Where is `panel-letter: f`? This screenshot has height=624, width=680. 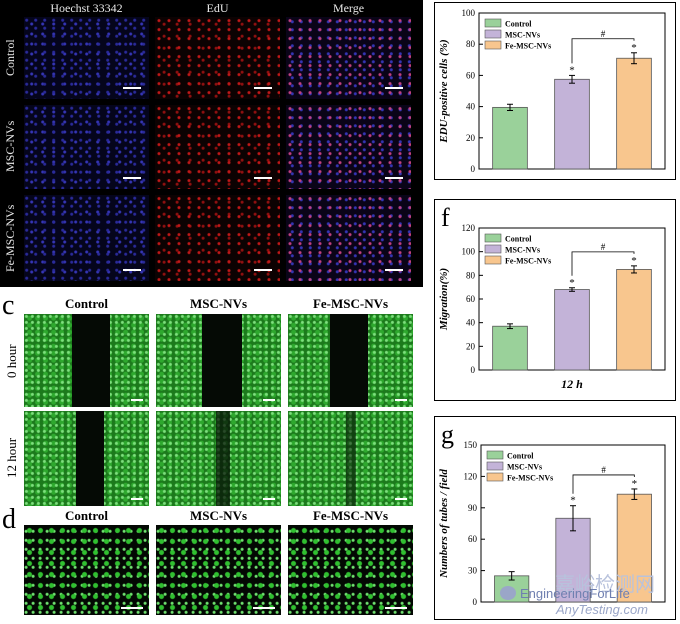 panel-letter: f is located at coordinates (445, 217).